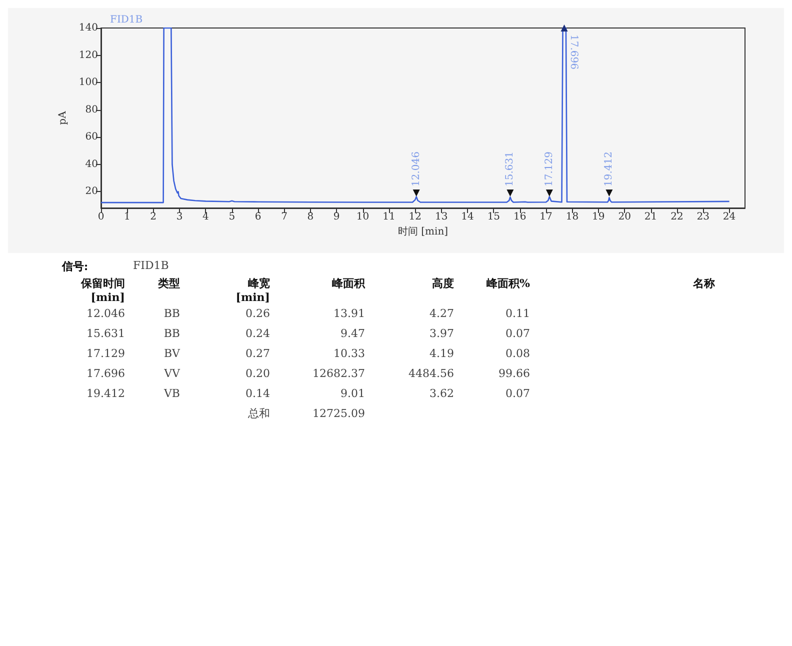 The height and width of the screenshot is (646, 792). I want to click on text: 0.11, so click(518, 313).